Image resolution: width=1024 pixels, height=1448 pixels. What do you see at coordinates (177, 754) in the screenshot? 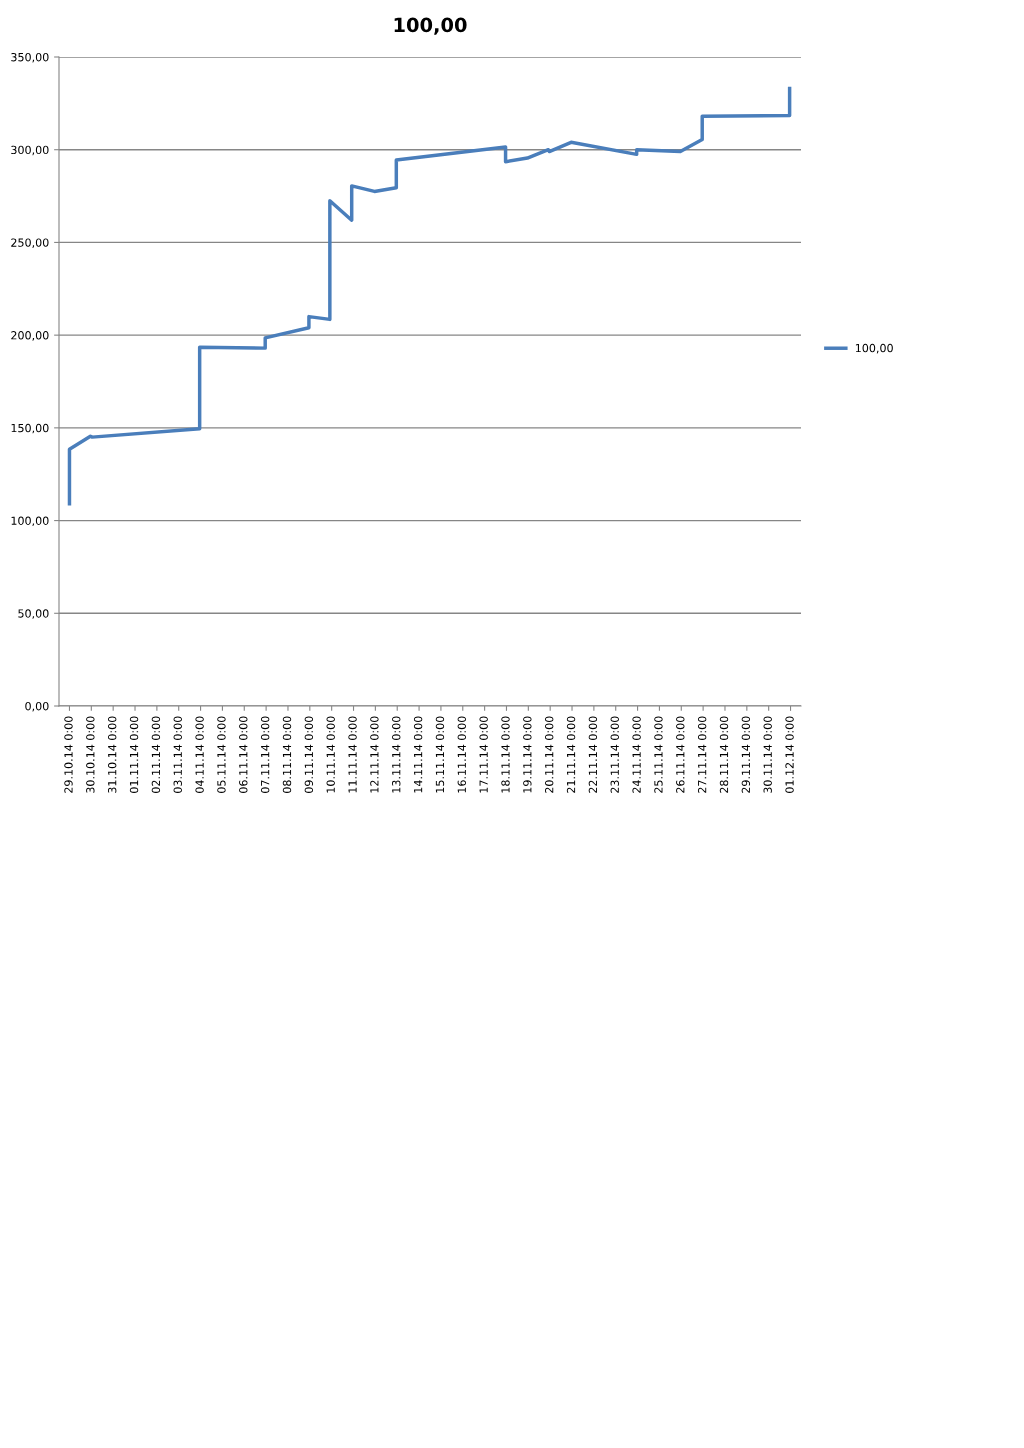
I see `x-tick-label: 03.11.14 0:00` at bounding box center [177, 754].